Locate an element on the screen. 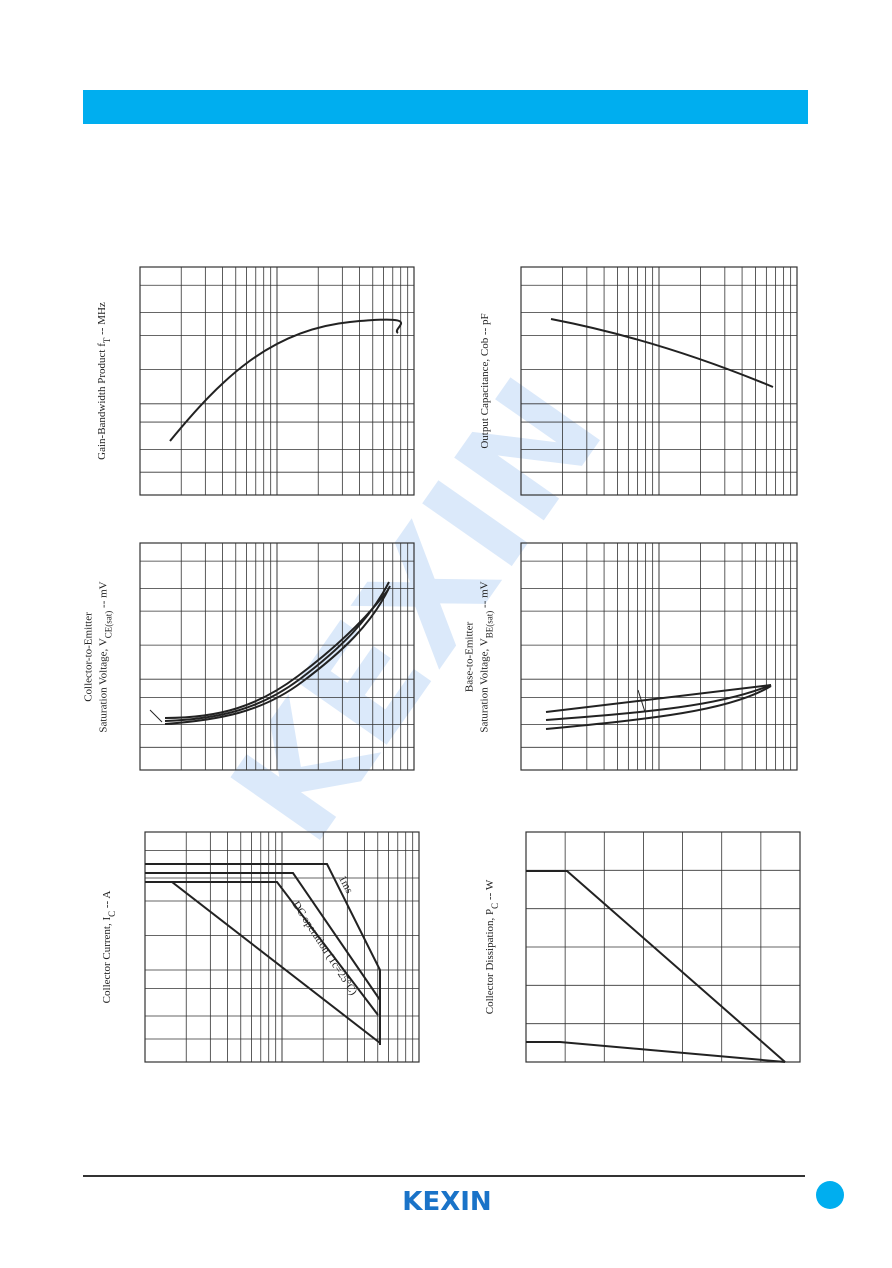 This screenshot has width=892, height=1268. label-sub: CE(sat) is located at coordinates (109, 625).